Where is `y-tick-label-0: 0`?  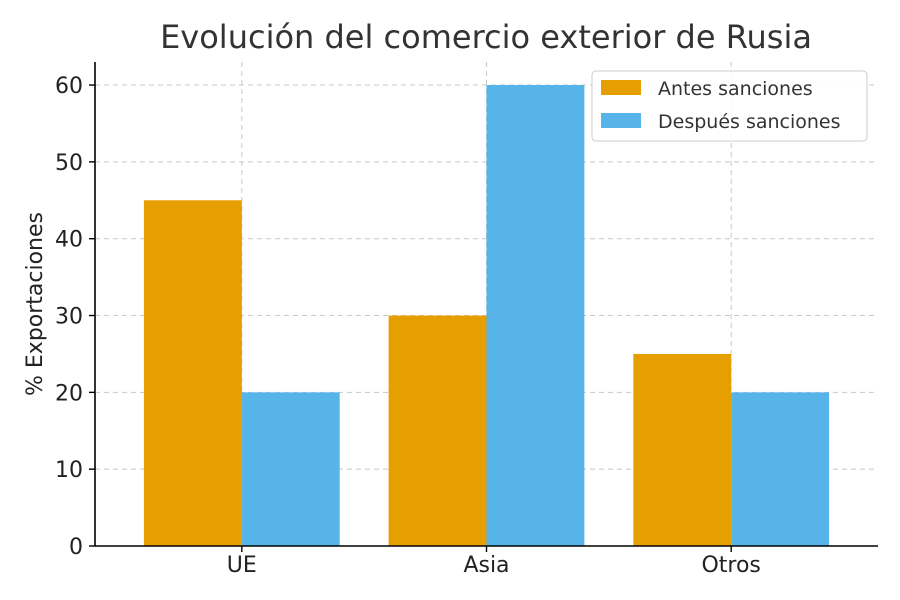
y-tick-label-0: 0 is located at coordinates (76, 547).